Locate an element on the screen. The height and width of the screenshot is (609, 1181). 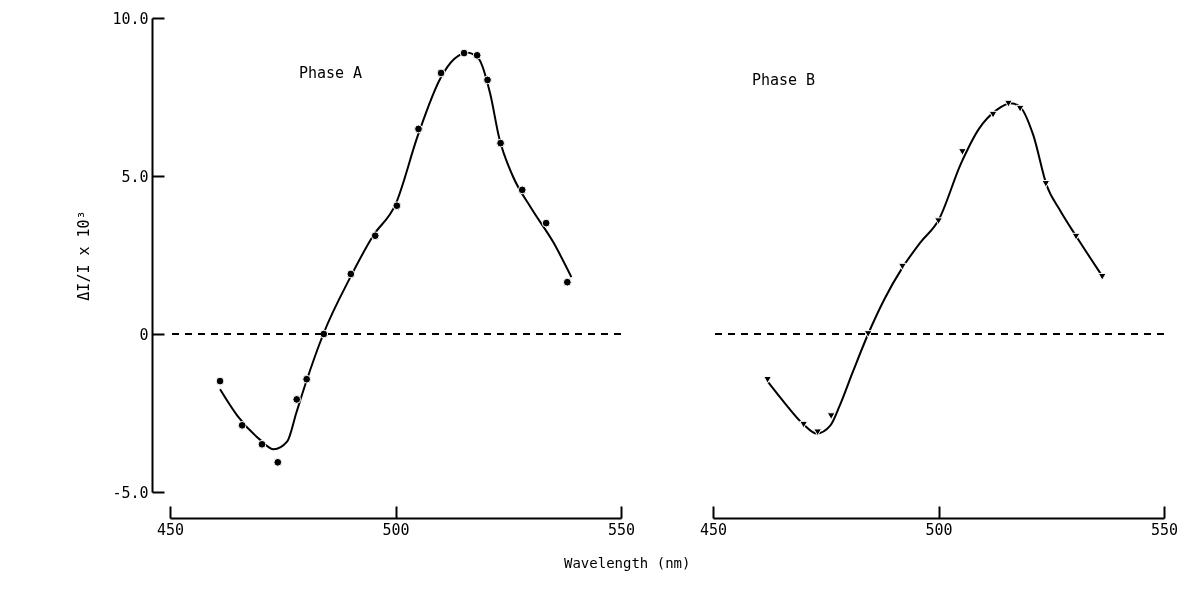
y-tick-label: 5.0 is located at coordinates (135, 176).